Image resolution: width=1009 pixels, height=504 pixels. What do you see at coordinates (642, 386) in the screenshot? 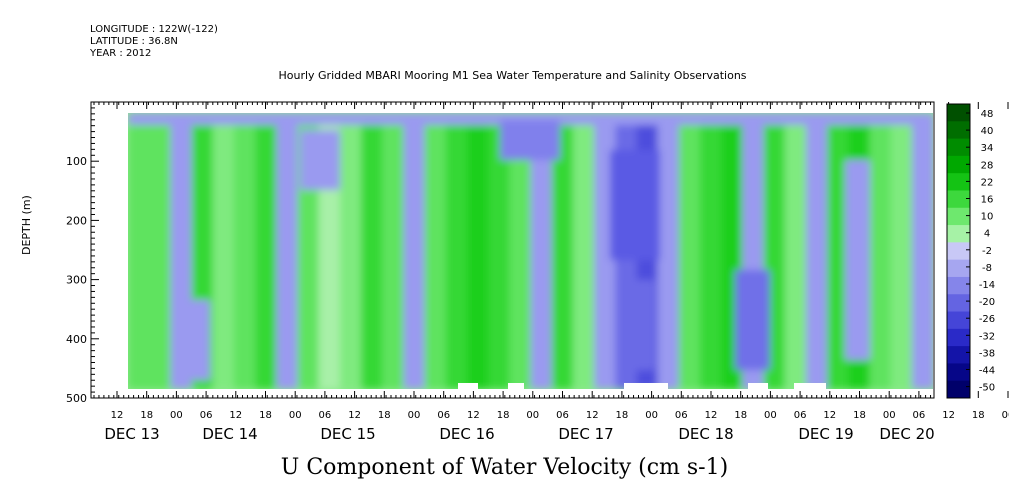
I see `data-gaps` at bounding box center [642, 386].